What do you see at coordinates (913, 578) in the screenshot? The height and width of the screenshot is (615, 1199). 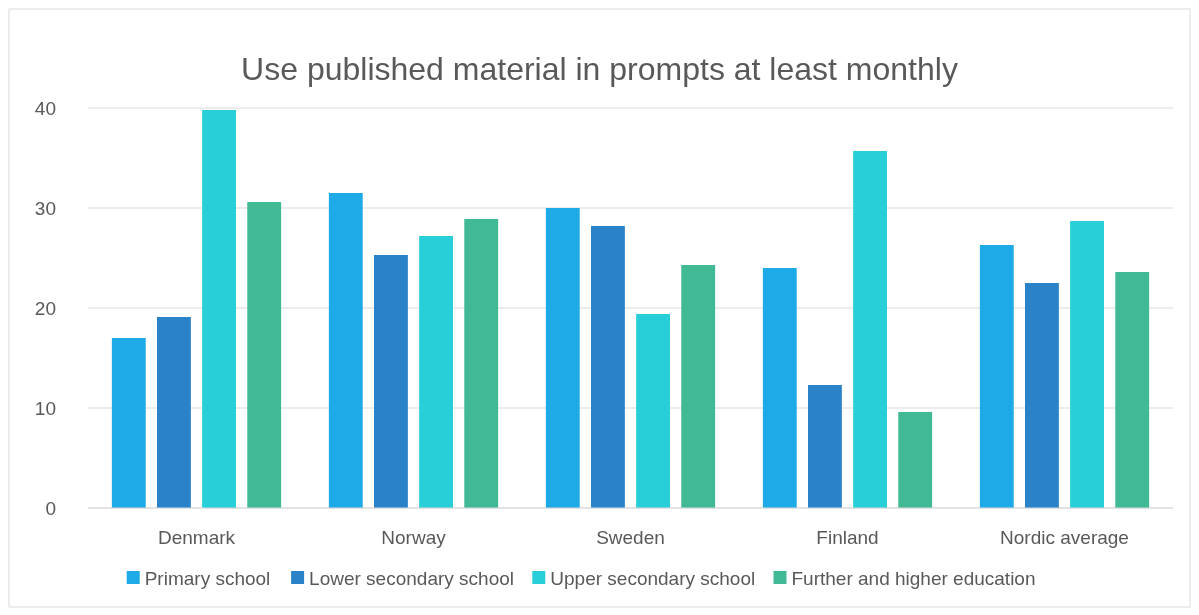 I see `legend-label: Further and higher education` at bounding box center [913, 578].